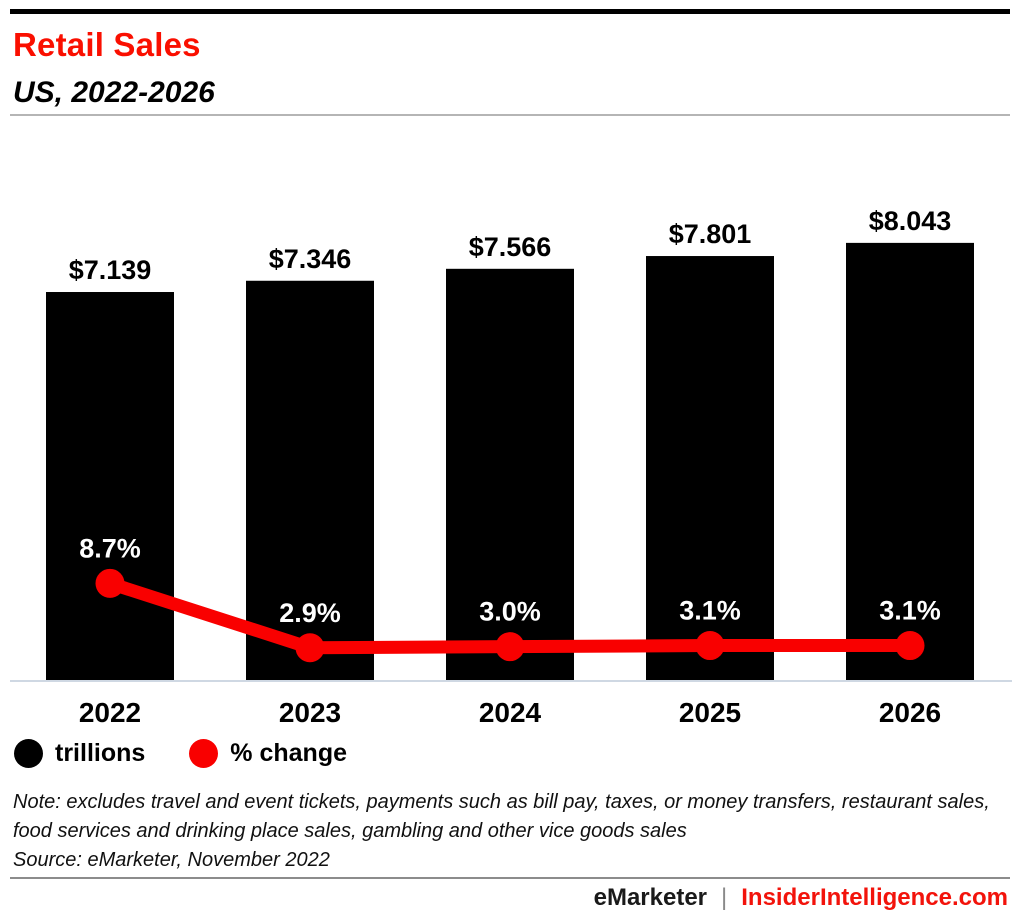 This screenshot has height=920, width=1020. I want to click on legend-label-trillions: trillions, so click(100, 753).